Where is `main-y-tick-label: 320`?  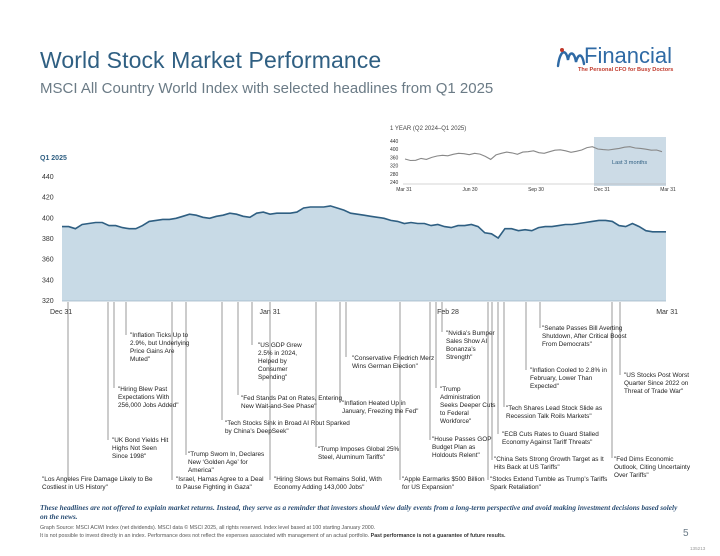 main-y-tick-label: 320 is located at coordinates (48, 301).